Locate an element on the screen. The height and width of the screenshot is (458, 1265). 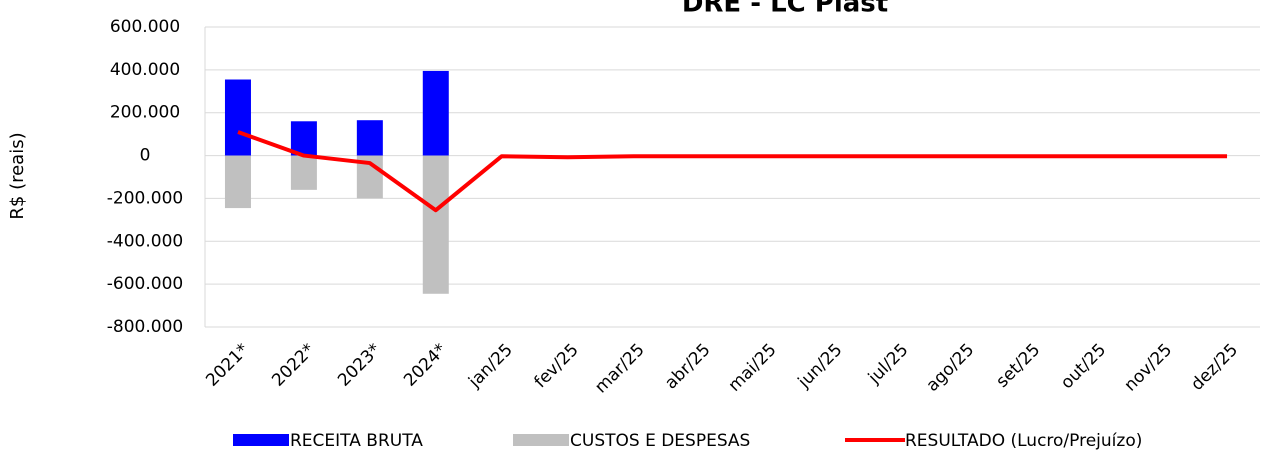
x-tick-label: fev/25 is located at coordinates (556, 366).